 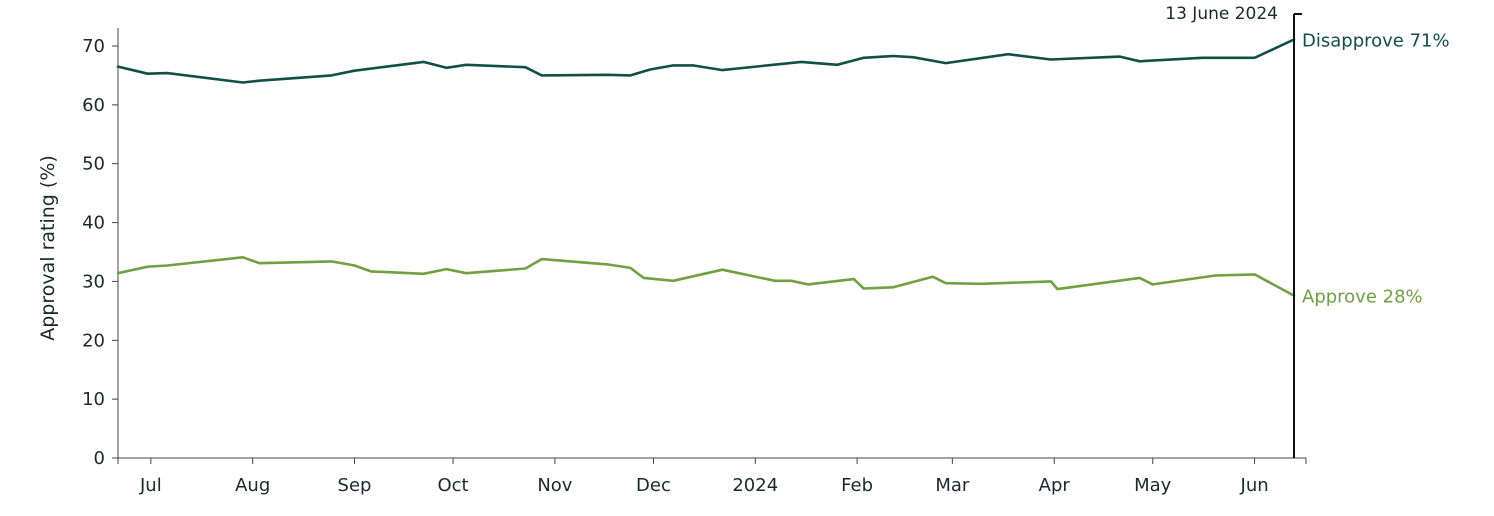 What do you see at coordinates (952, 485) in the screenshot?
I see `x-tick-label: Mar` at bounding box center [952, 485].